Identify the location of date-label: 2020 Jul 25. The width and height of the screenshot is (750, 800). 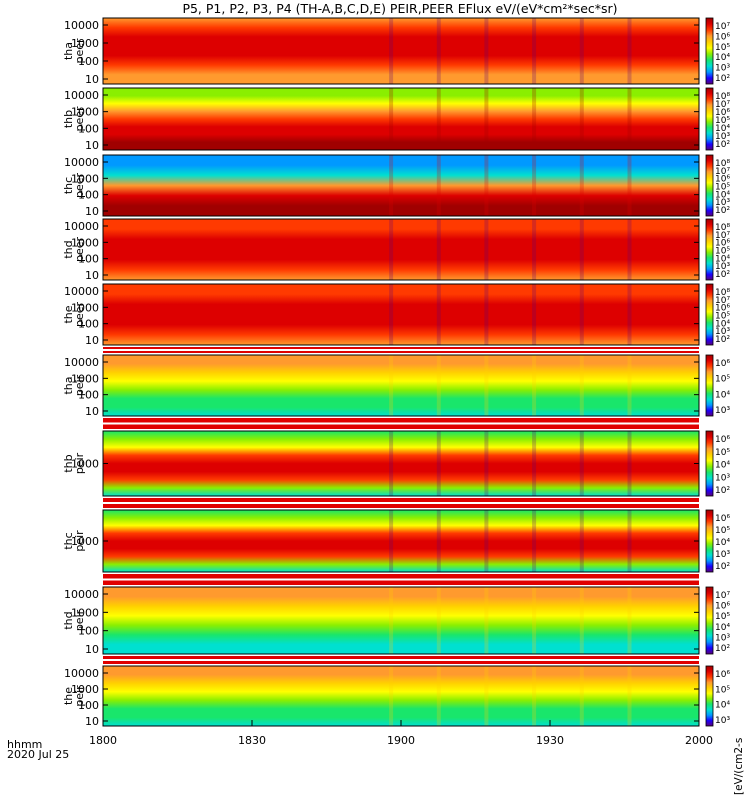
(38, 754).